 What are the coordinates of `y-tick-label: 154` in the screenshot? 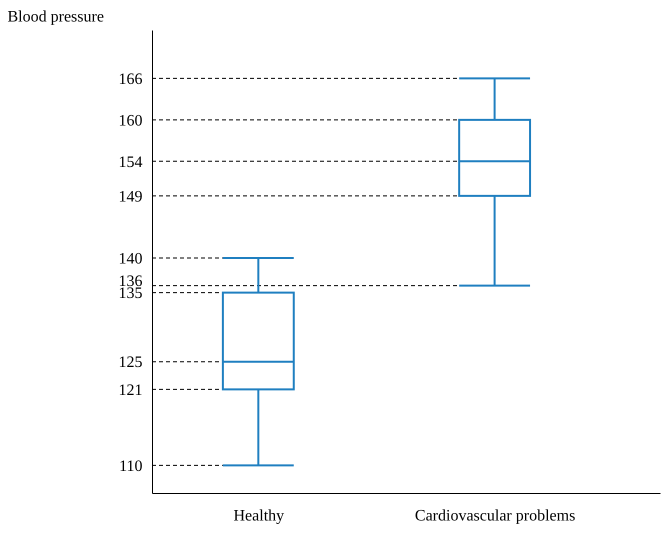 It's located at (130, 162).